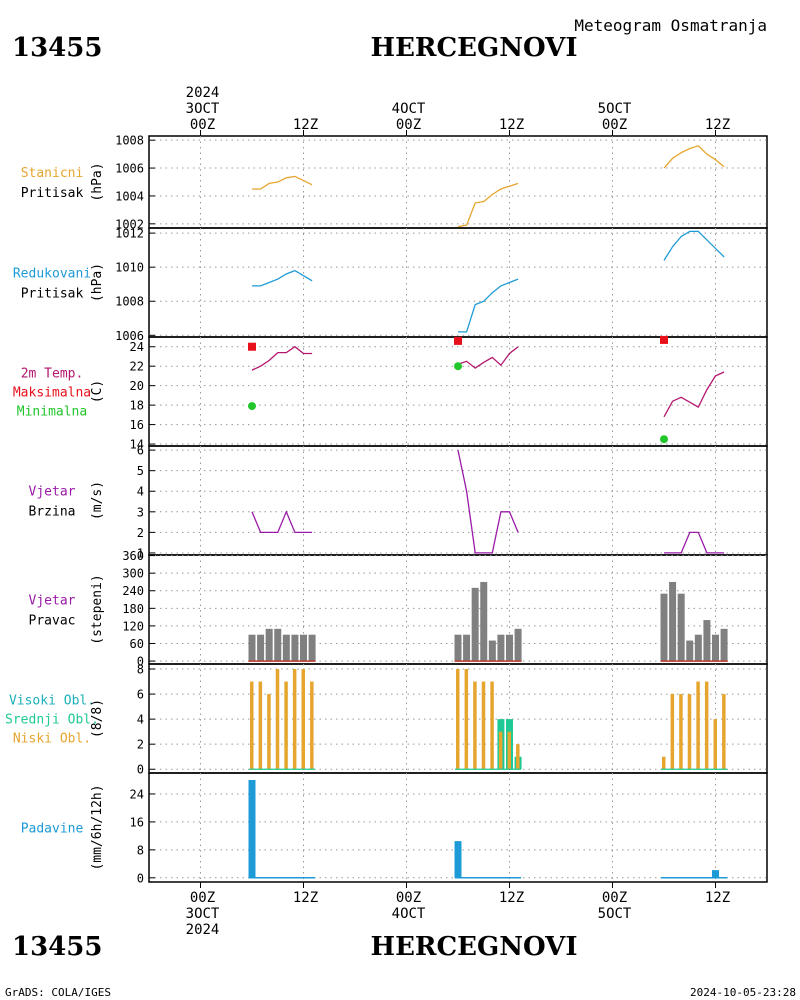 This screenshot has width=800, height=1000. Describe the element at coordinates (474, 48) in the screenshot. I see `station-name-top: HERCEGNOVI` at that location.